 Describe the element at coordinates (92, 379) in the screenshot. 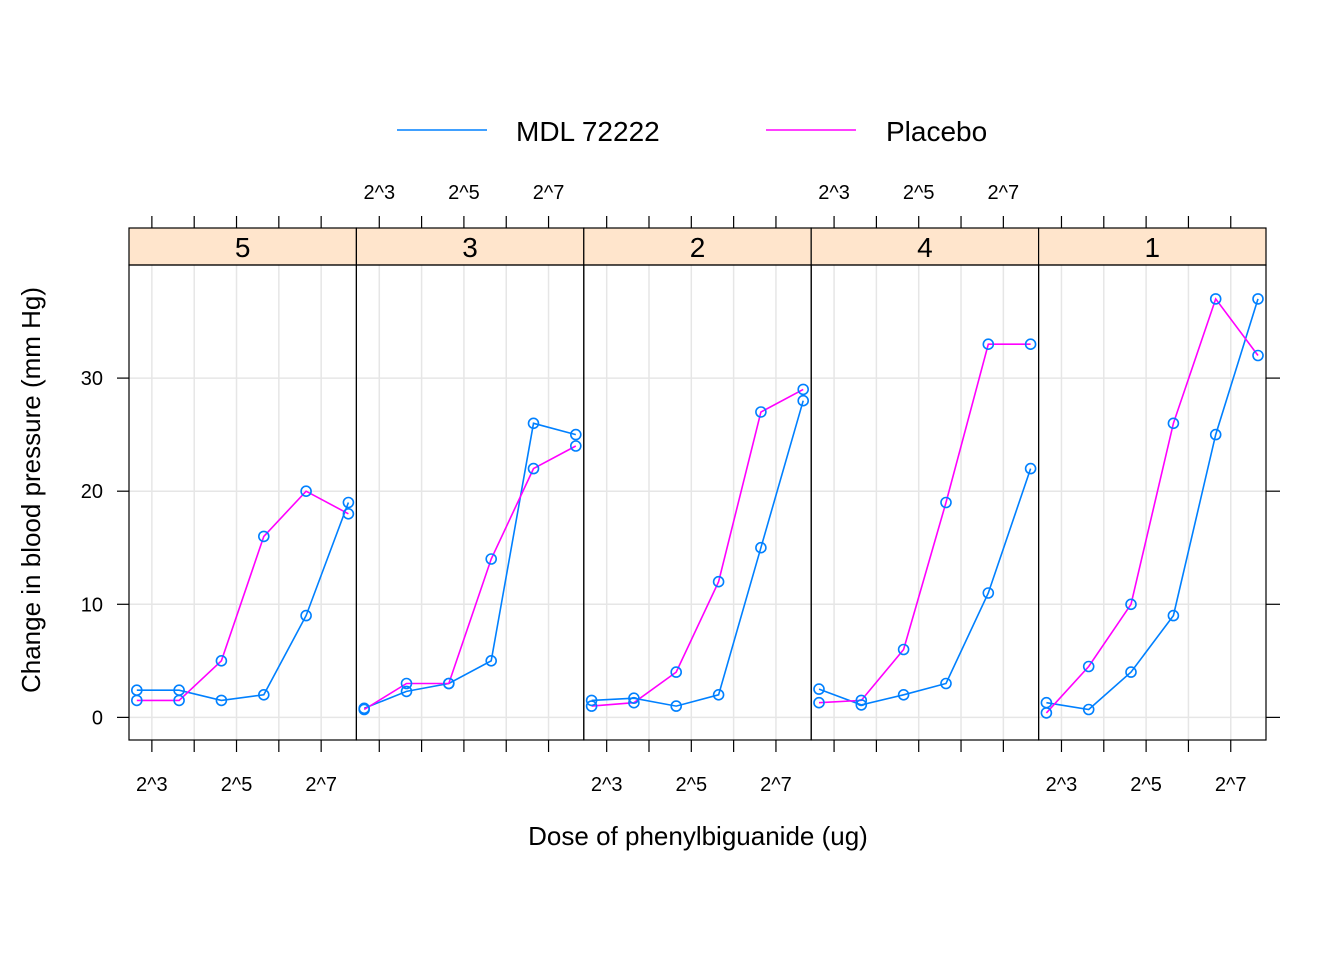

I see `y-tick-label: 30` at that location.